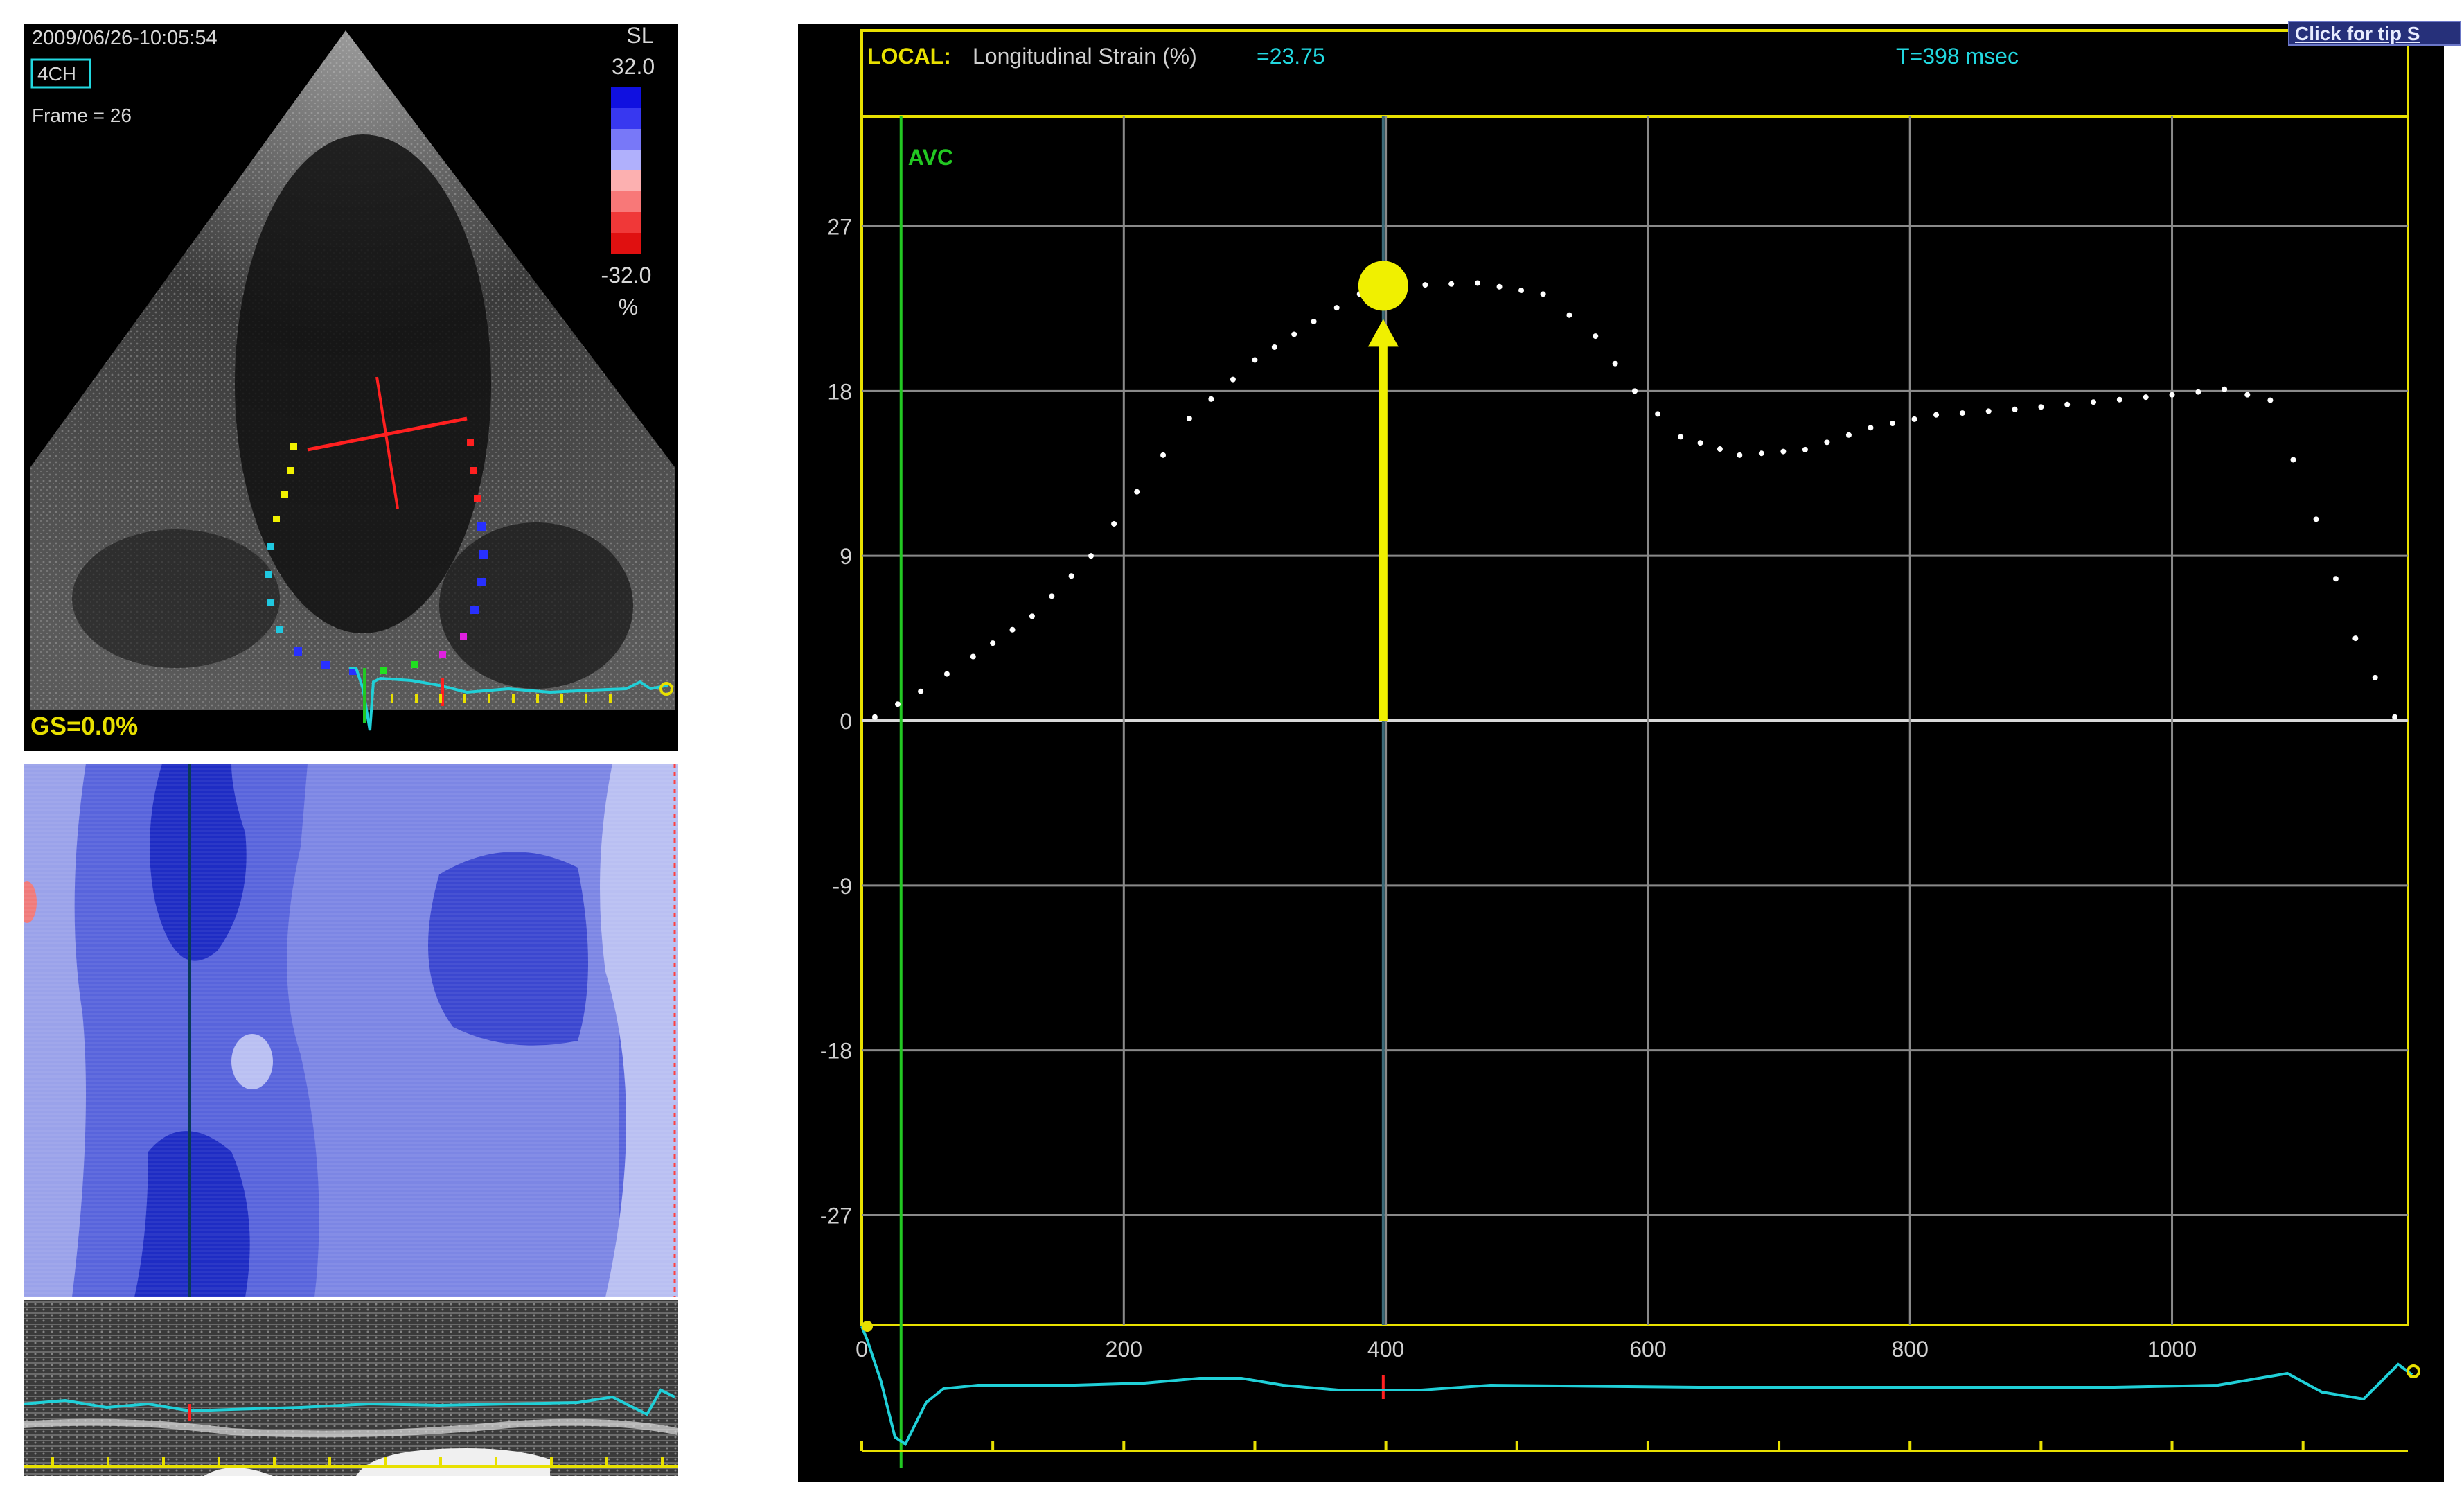  Describe the element at coordinates (1526, 1349) in the screenshot. I see `x-axis-tick-labels: 200 400 600 800 1000 0` at that location.